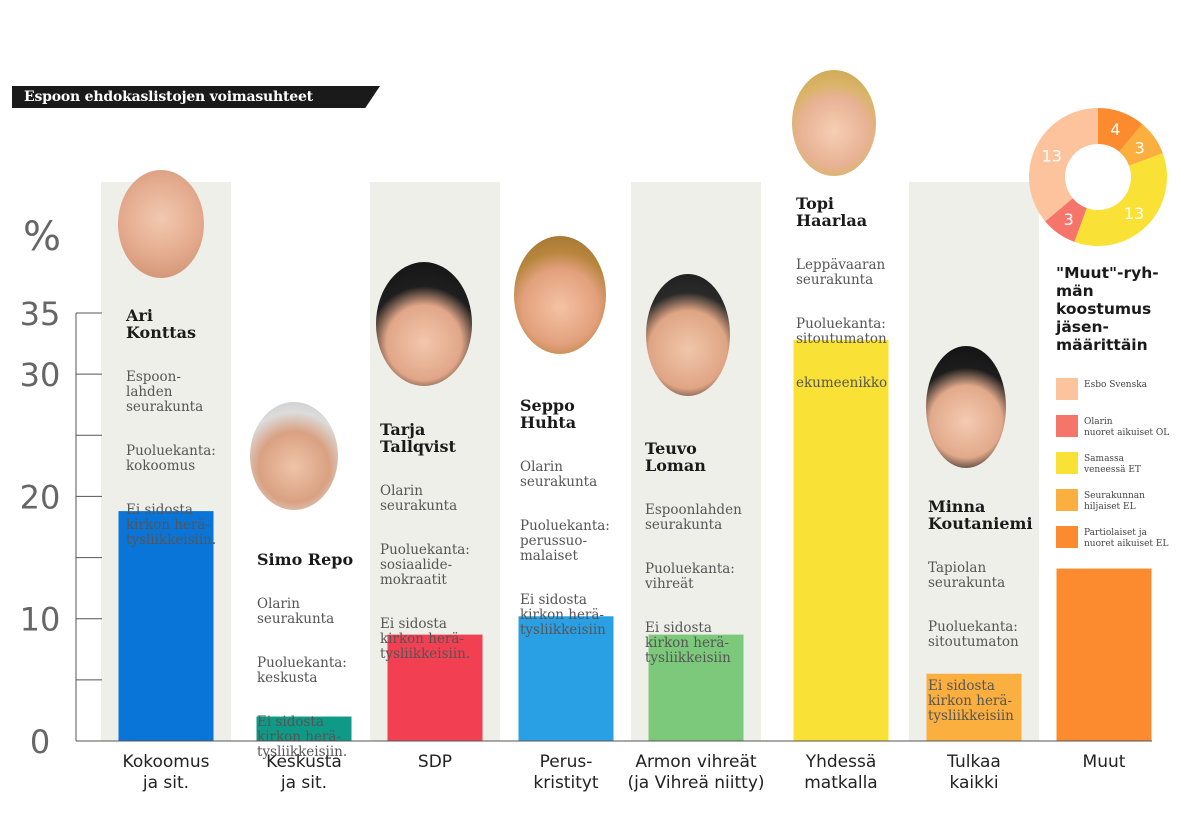 Image resolution: width=1200 pixels, height=817 pixels. I want to click on title-banner-background, so click(196, 97).